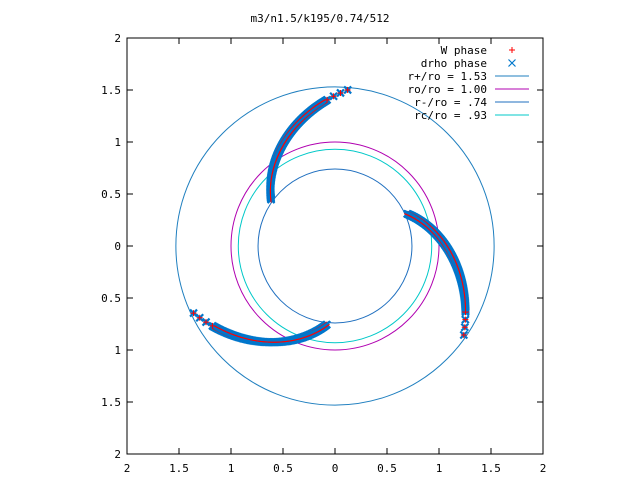 The height and width of the screenshot is (480, 640). Describe the element at coordinates (335, 468) in the screenshot. I see `x-tick-label: 0` at that location.